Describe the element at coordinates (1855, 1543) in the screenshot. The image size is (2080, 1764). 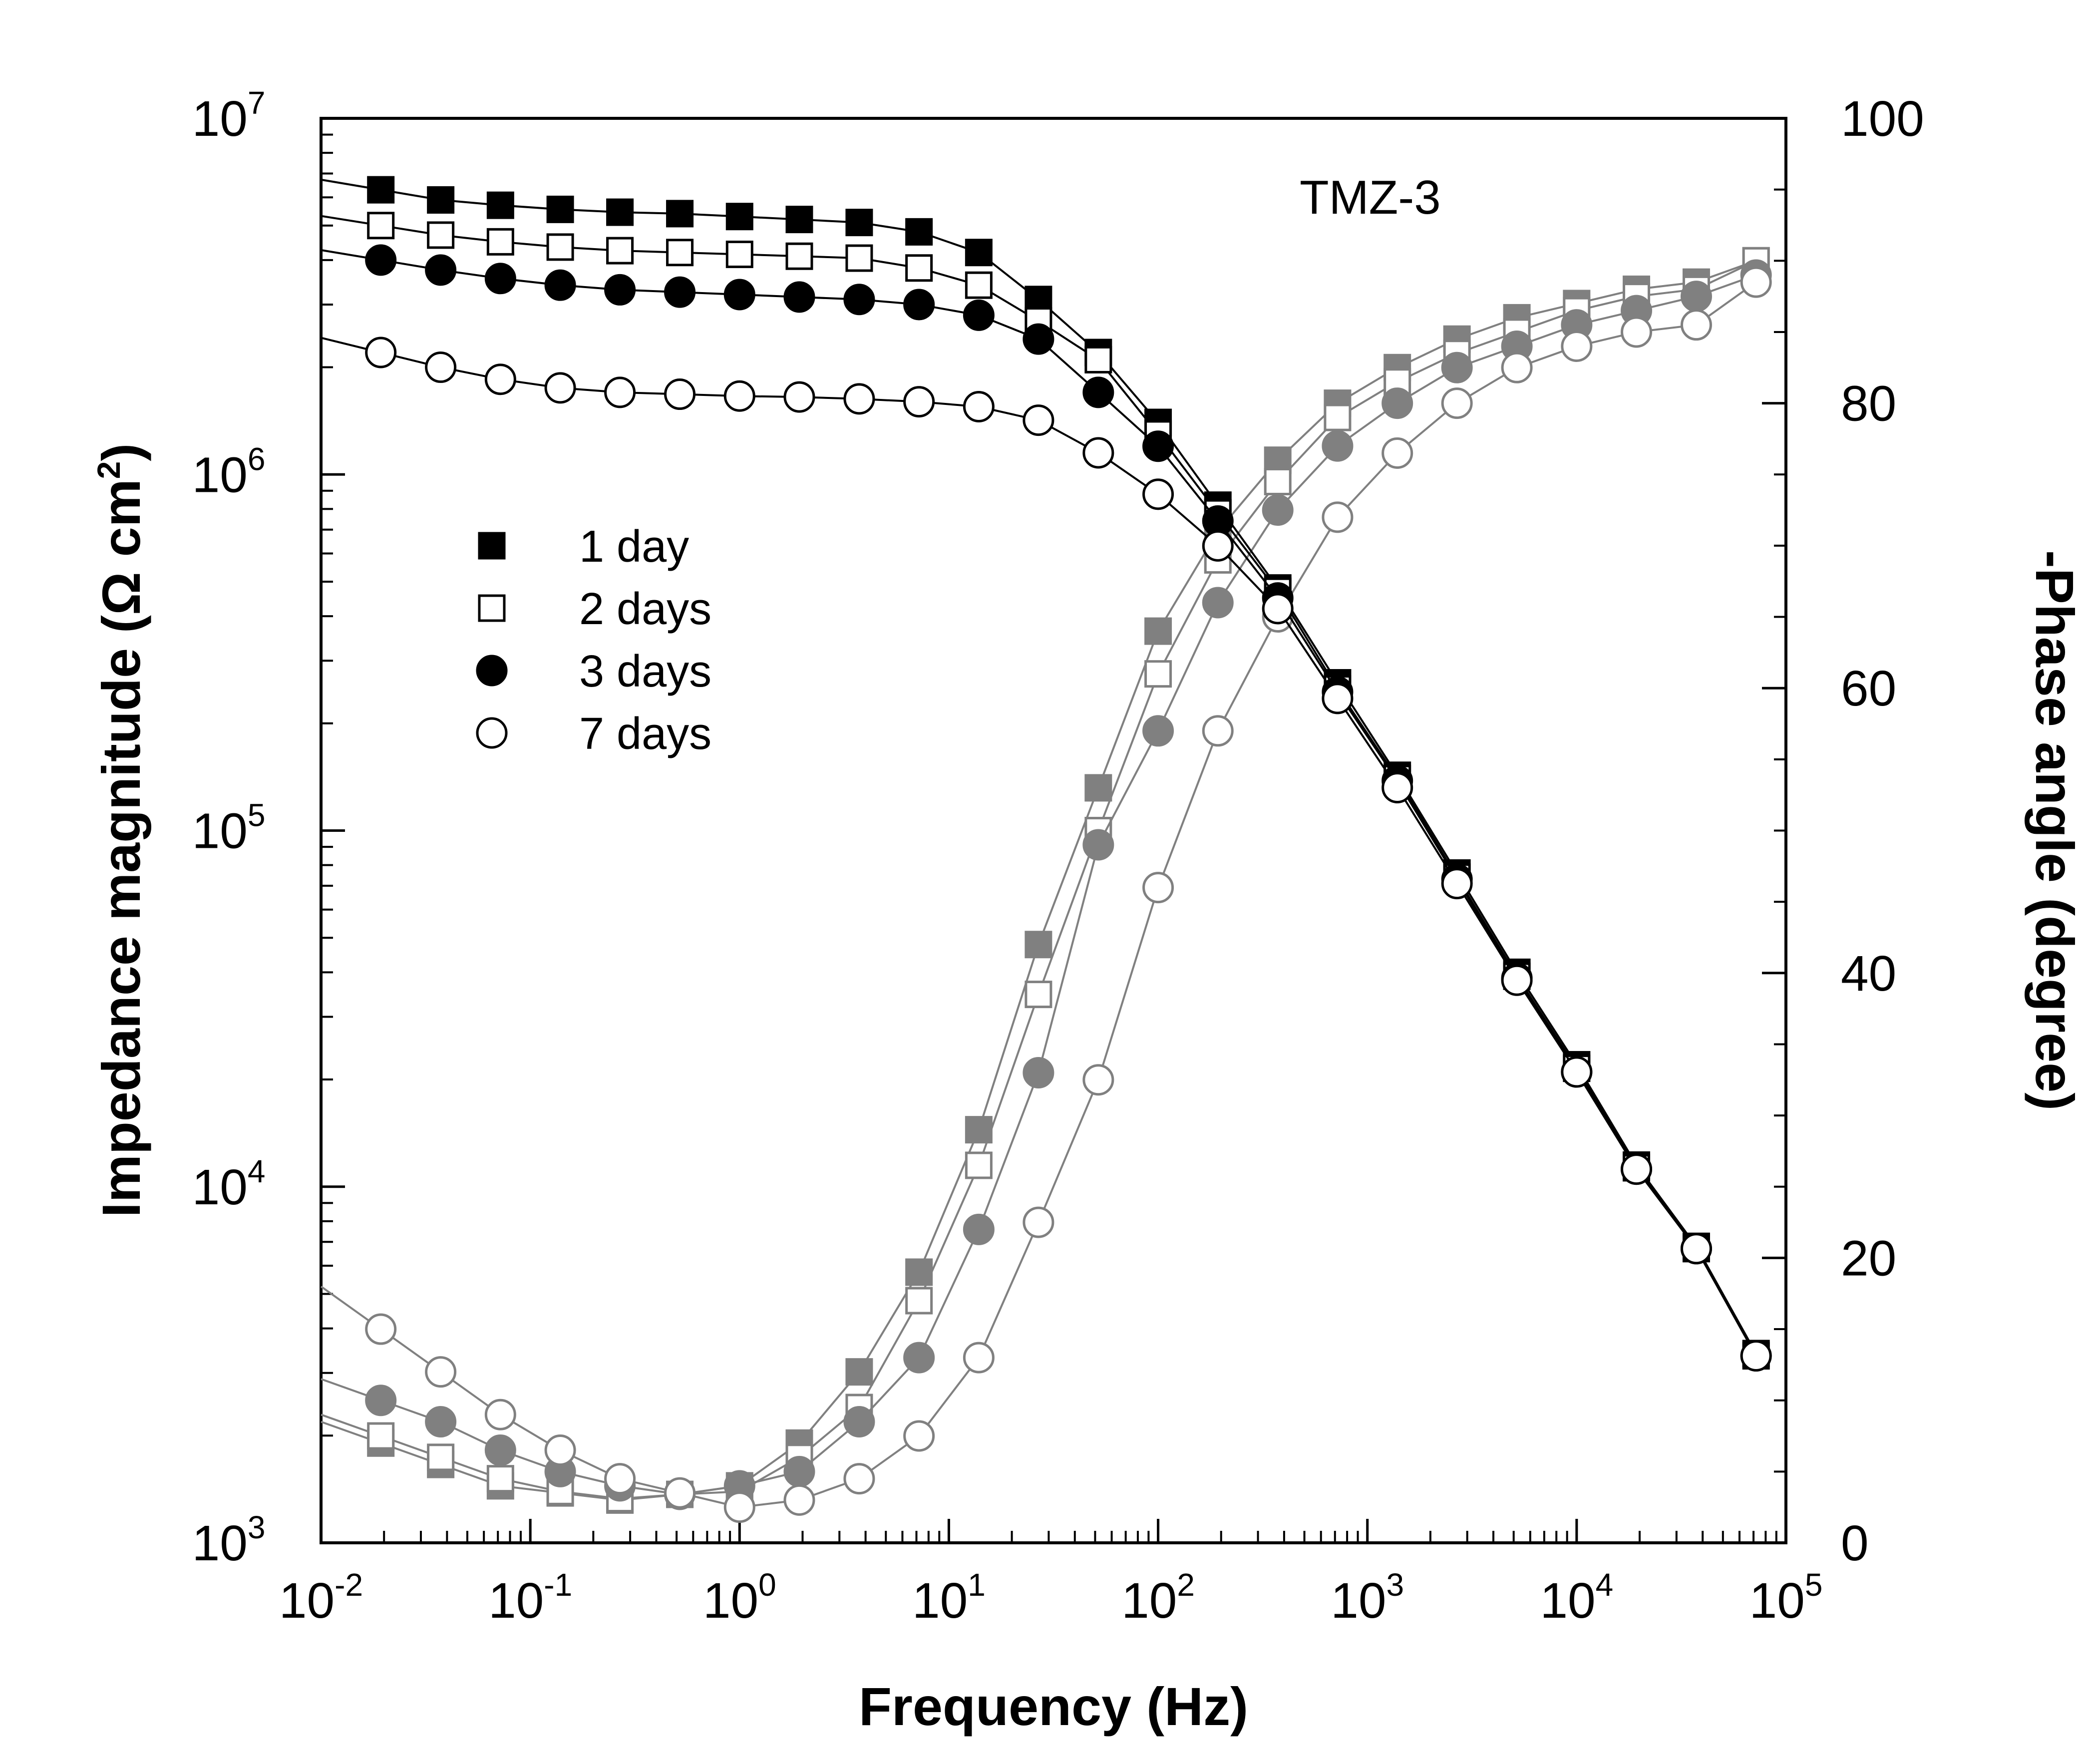
I see `y-right-tick-label: 0` at that location.